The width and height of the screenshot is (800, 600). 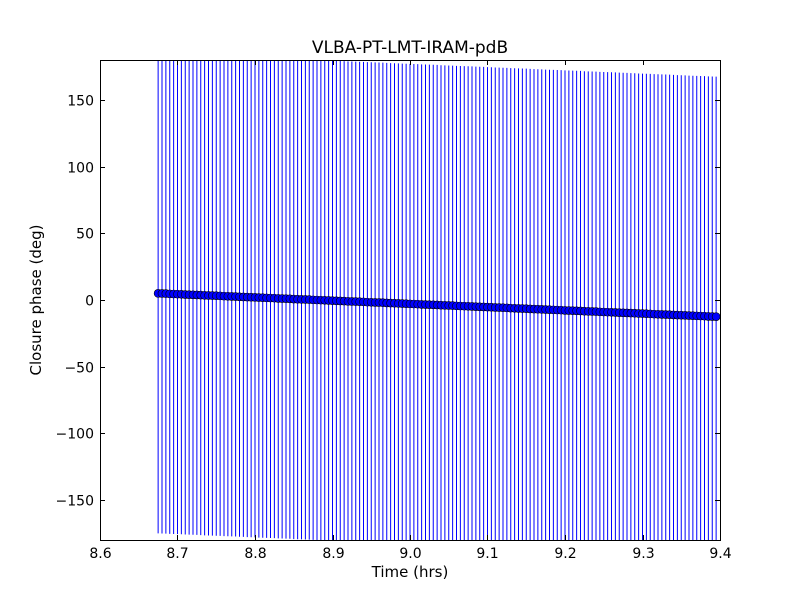 What do you see at coordinates (75, 502) in the screenshot?
I see `y-tick-label: −150` at bounding box center [75, 502].